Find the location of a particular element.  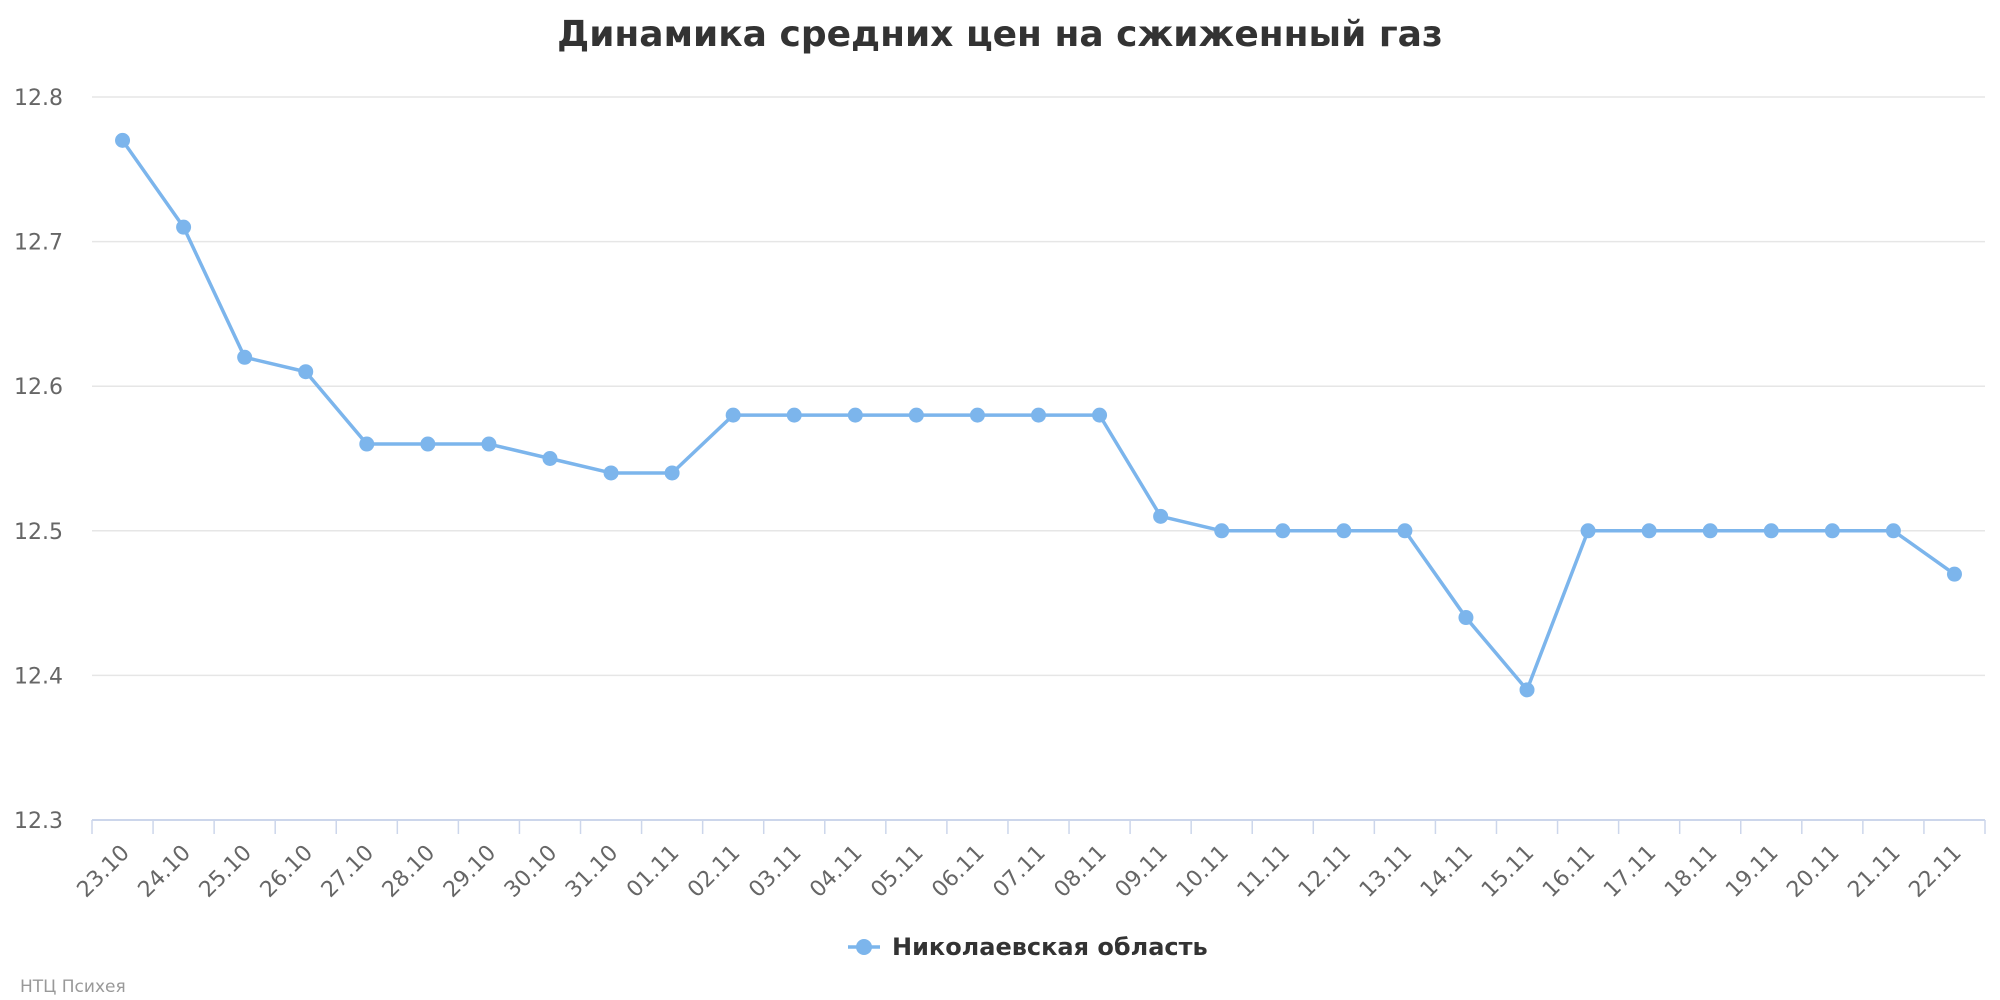

x-tick-label: 18.11 is located at coordinates (1691, 872).